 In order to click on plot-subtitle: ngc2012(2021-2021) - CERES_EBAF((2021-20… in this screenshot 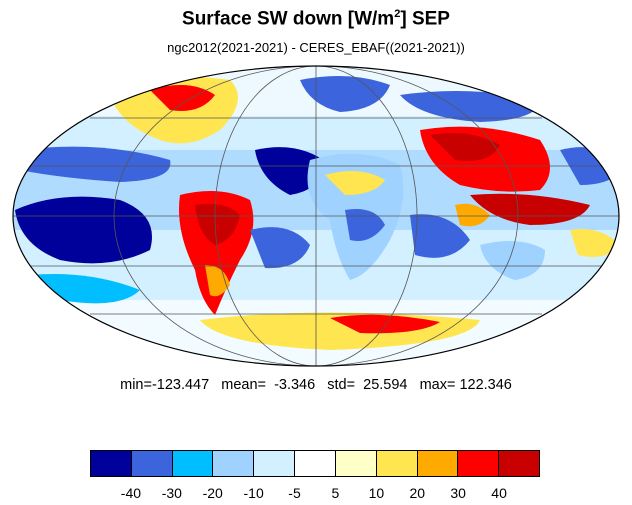, I will do `click(316, 47)`.